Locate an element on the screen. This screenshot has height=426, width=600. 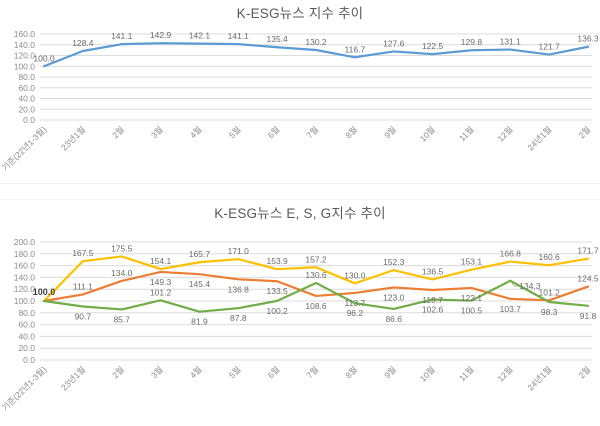
data-label: 102.6 is located at coordinates (433, 309).